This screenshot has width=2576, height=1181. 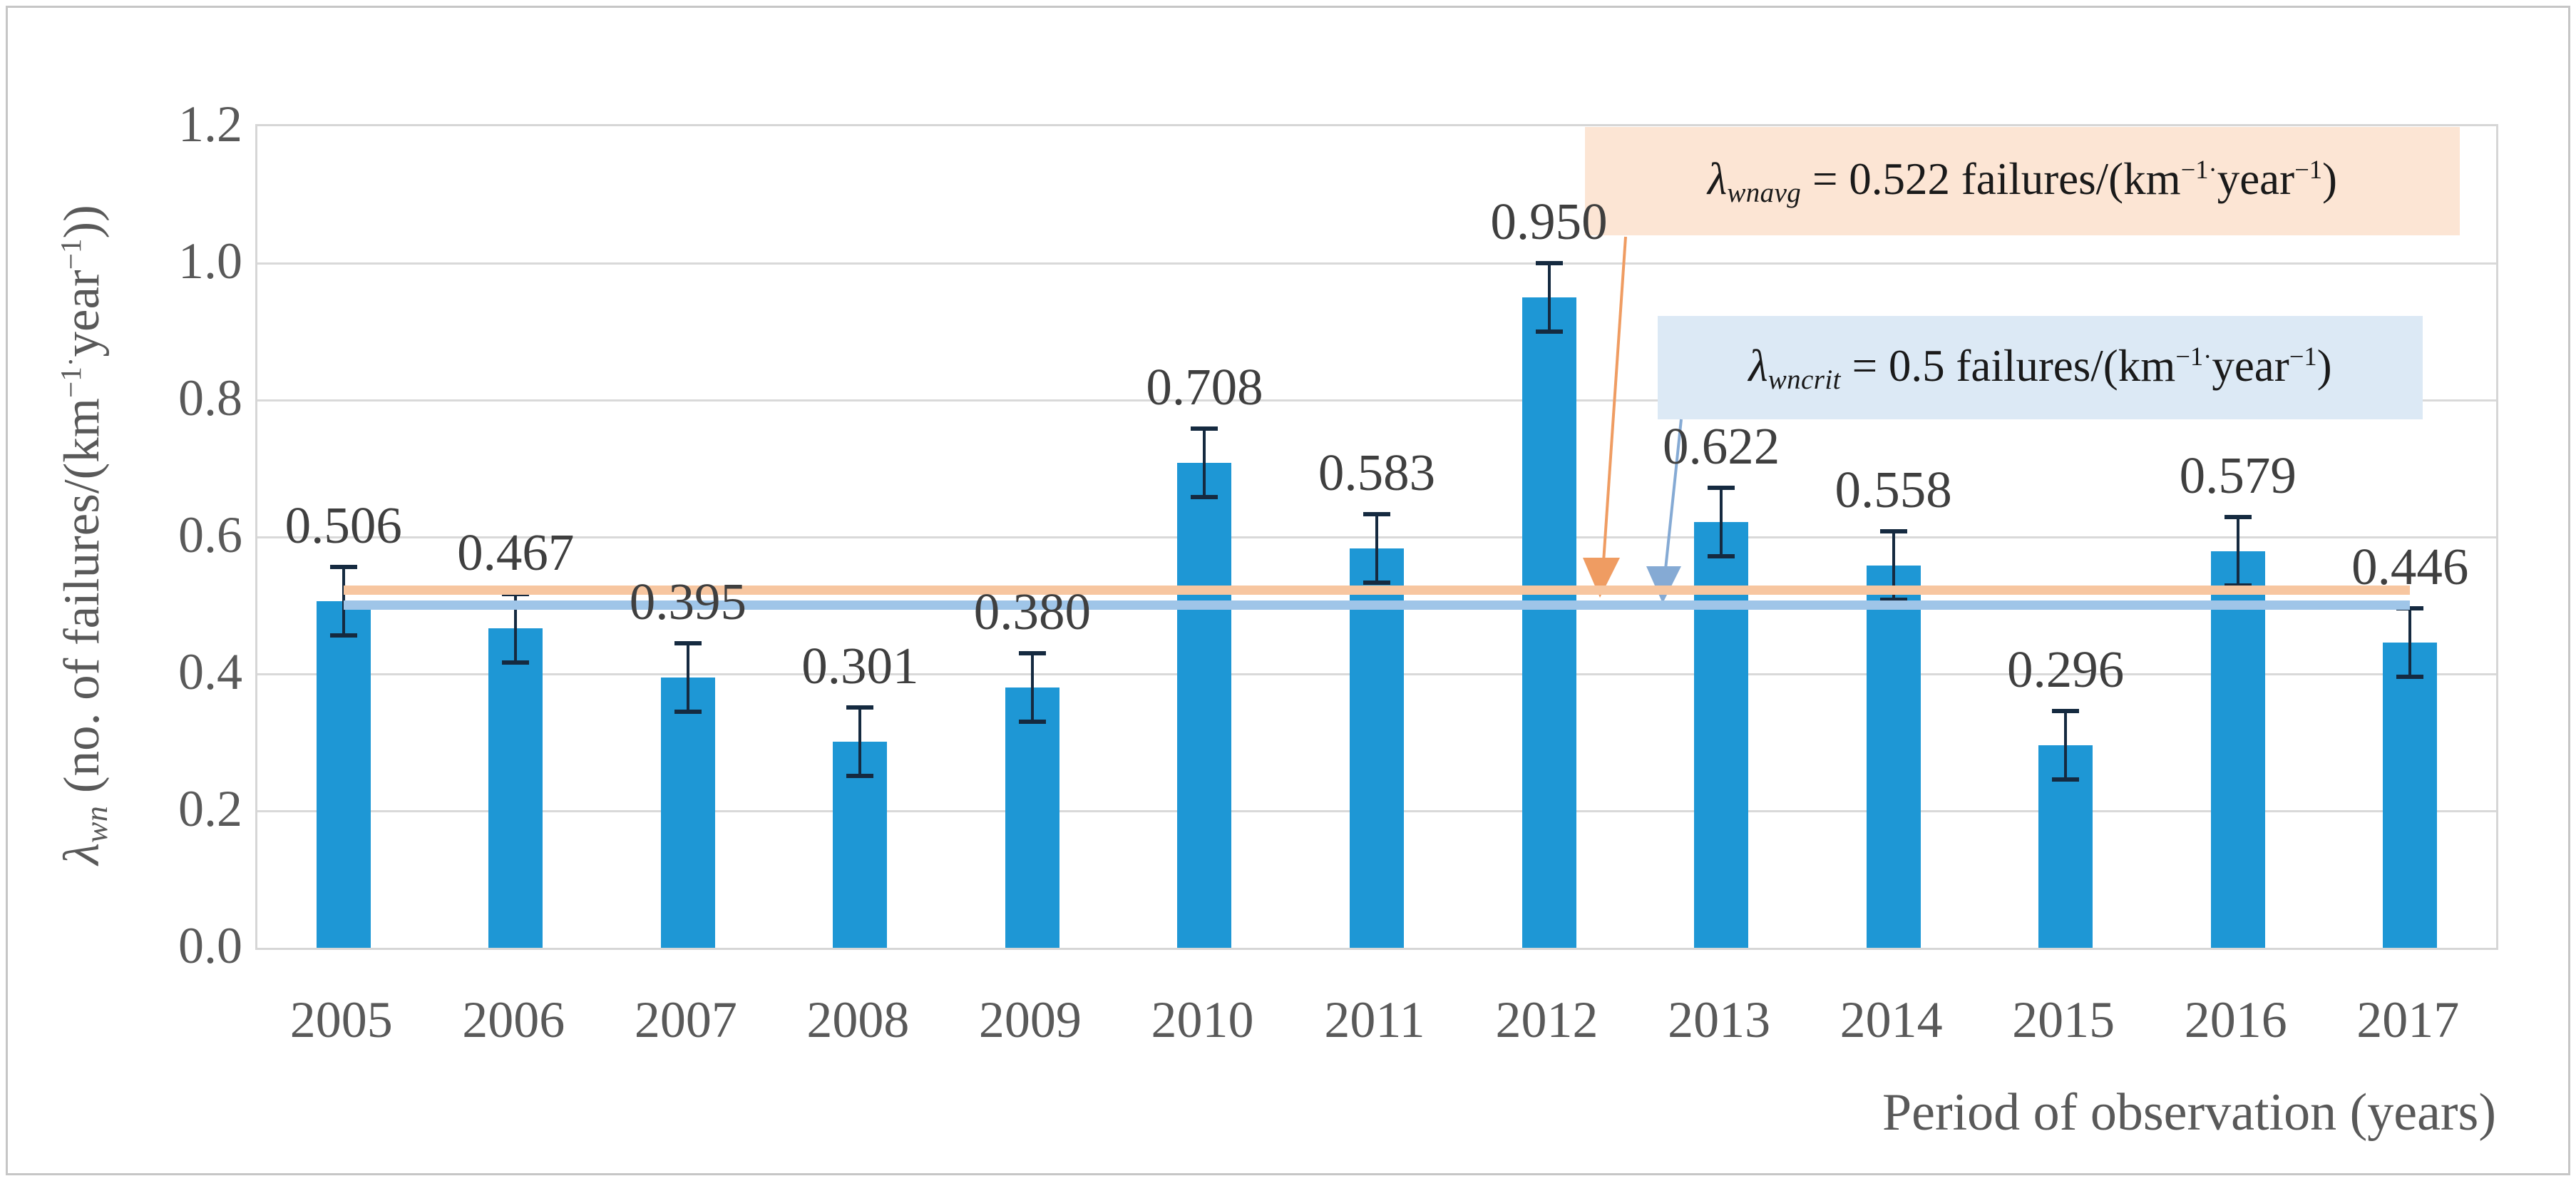 What do you see at coordinates (71, 378) in the screenshot?
I see `y-axis-superscript-1: −1·` at bounding box center [71, 378].